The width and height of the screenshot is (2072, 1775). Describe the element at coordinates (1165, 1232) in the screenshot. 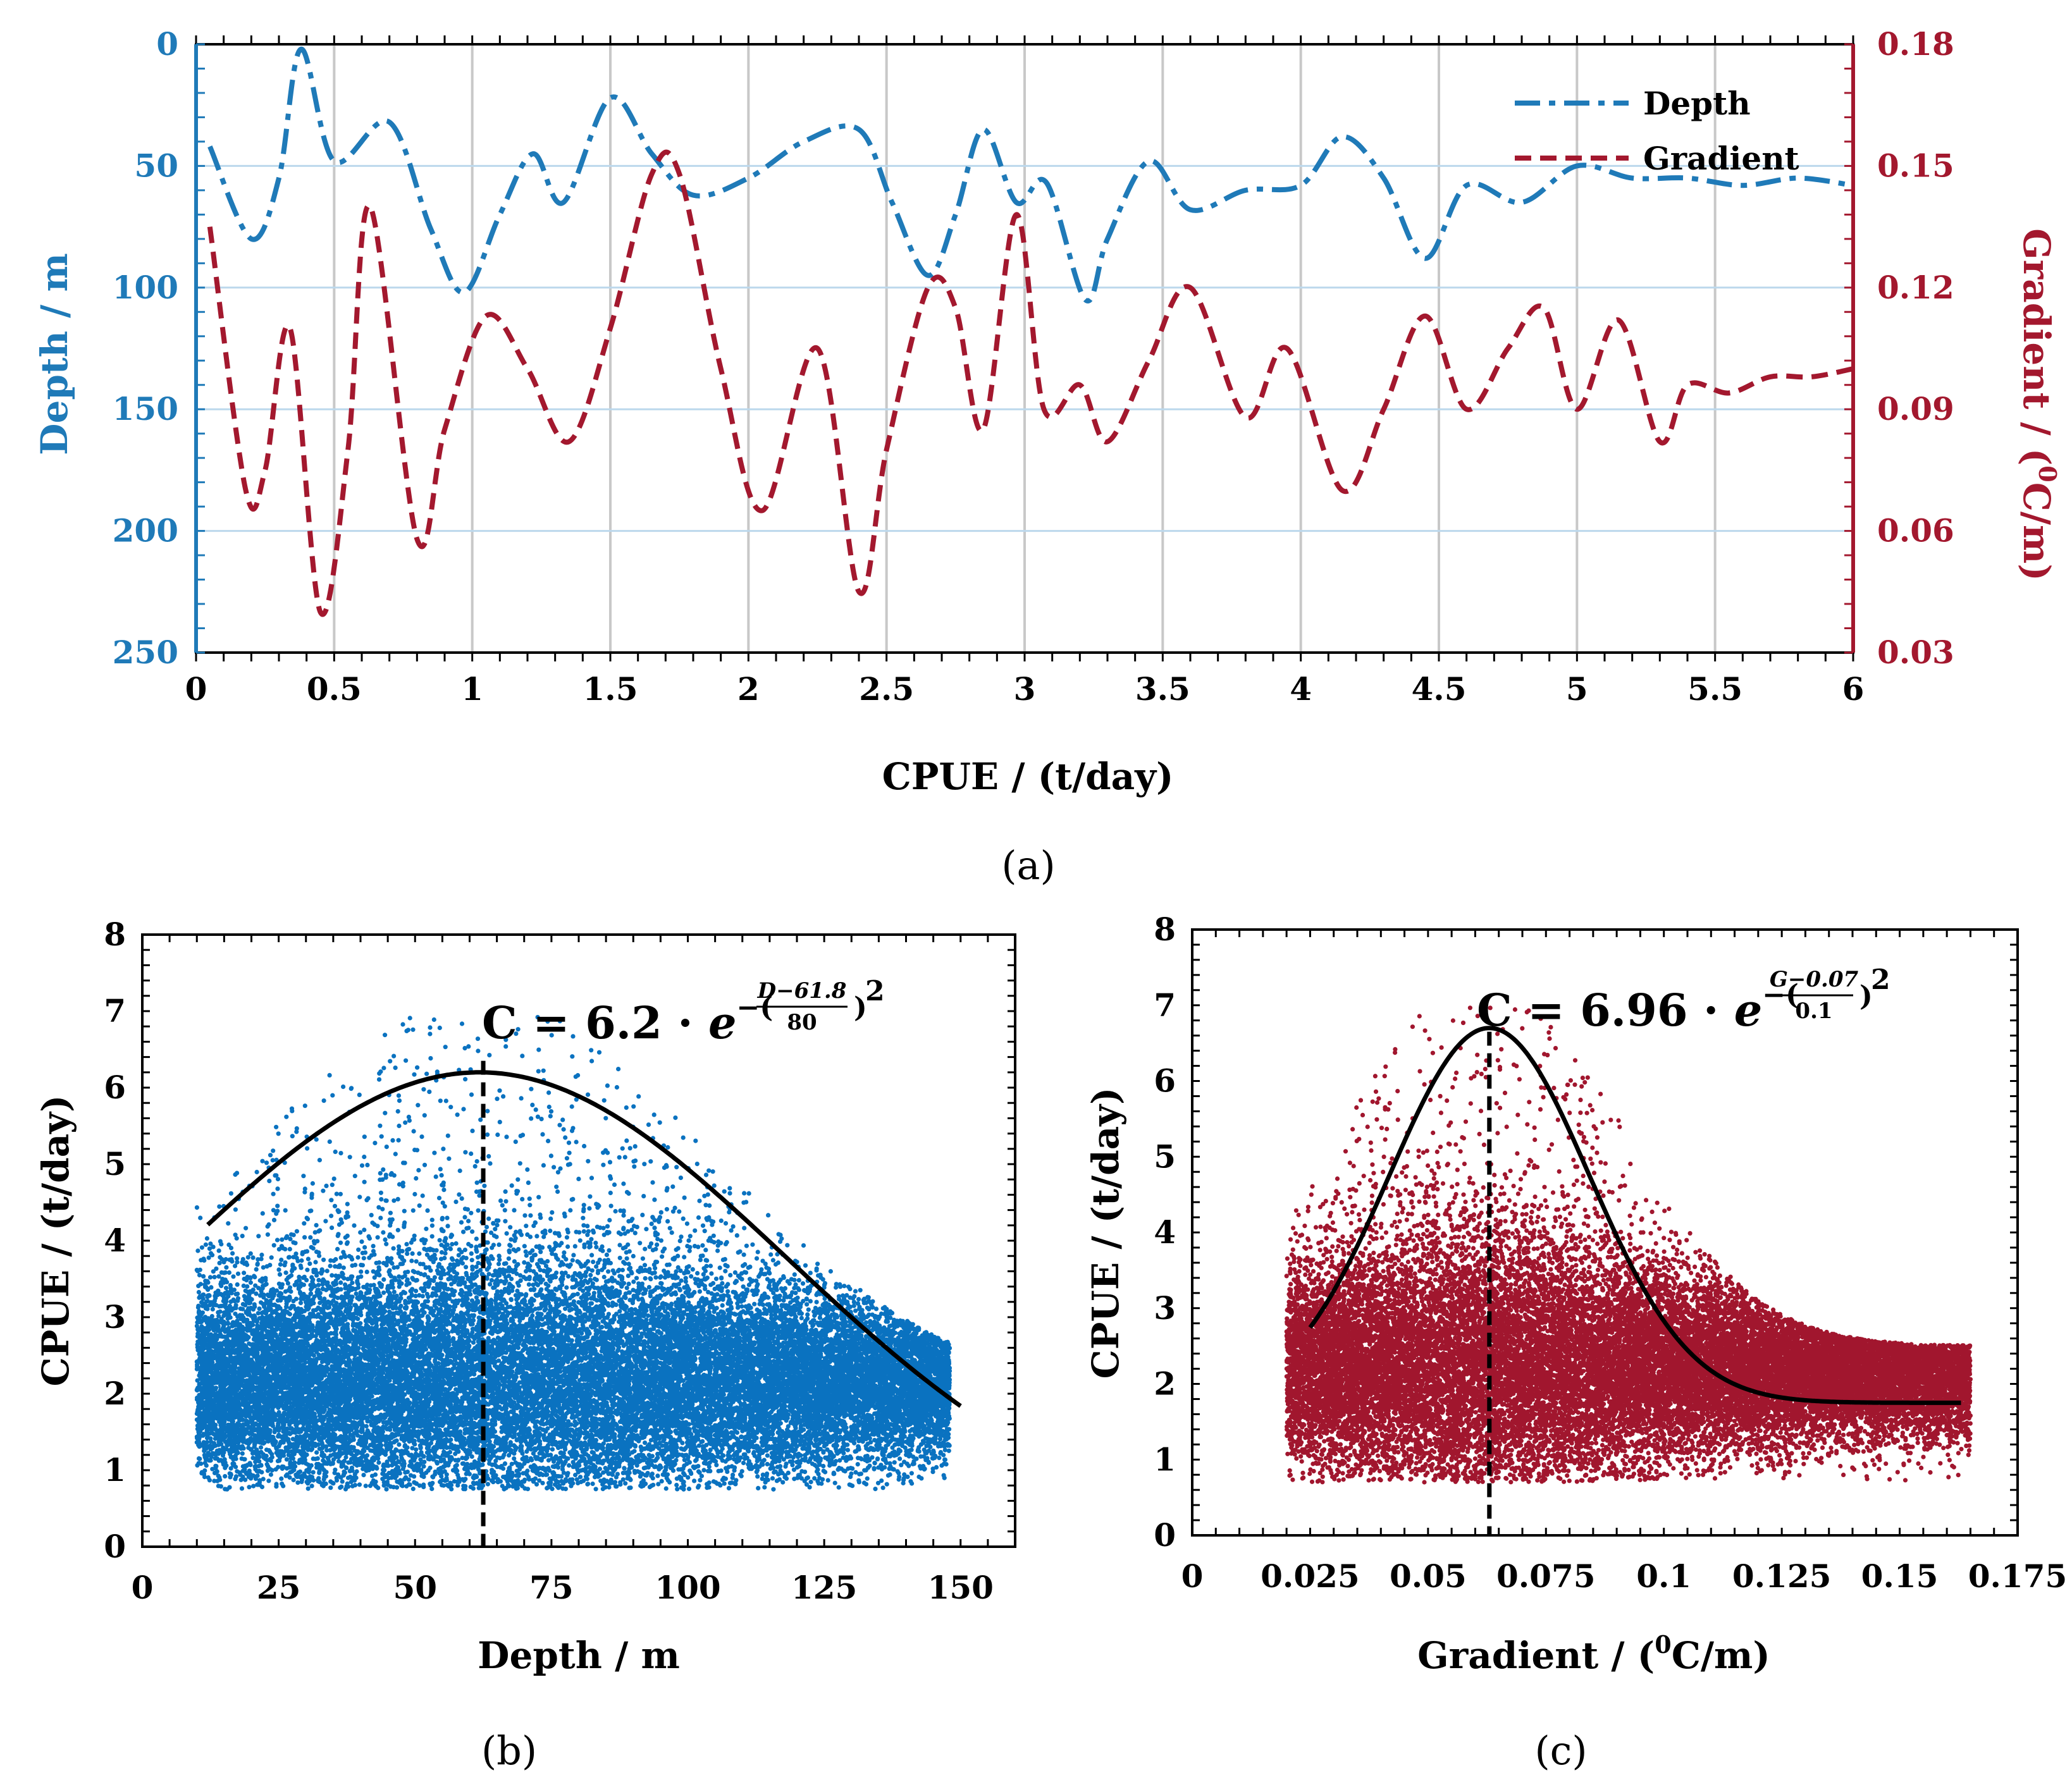

I see `chart-c-ytick-label: 4` at that location.